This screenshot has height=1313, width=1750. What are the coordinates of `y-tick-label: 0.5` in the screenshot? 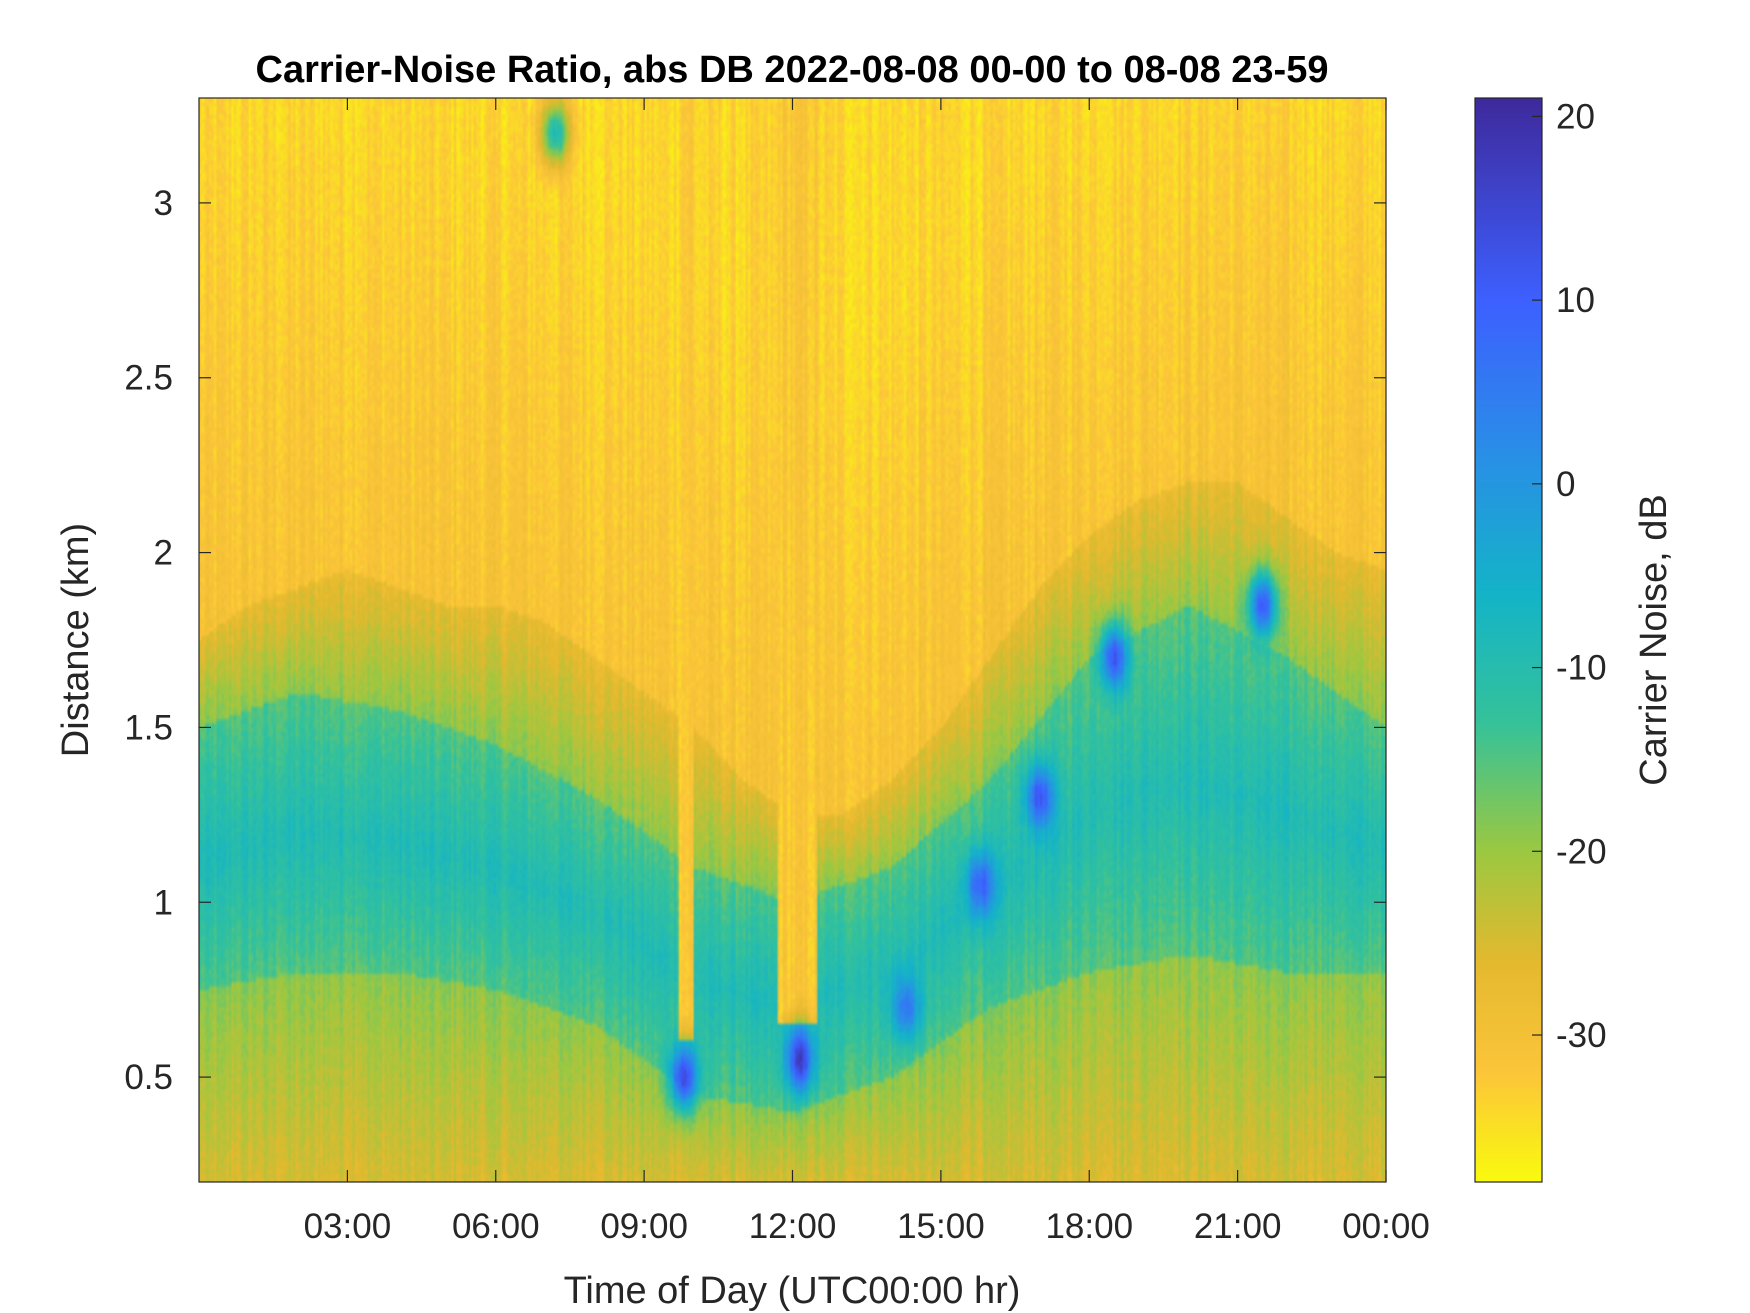 It's located at (148, 1077).